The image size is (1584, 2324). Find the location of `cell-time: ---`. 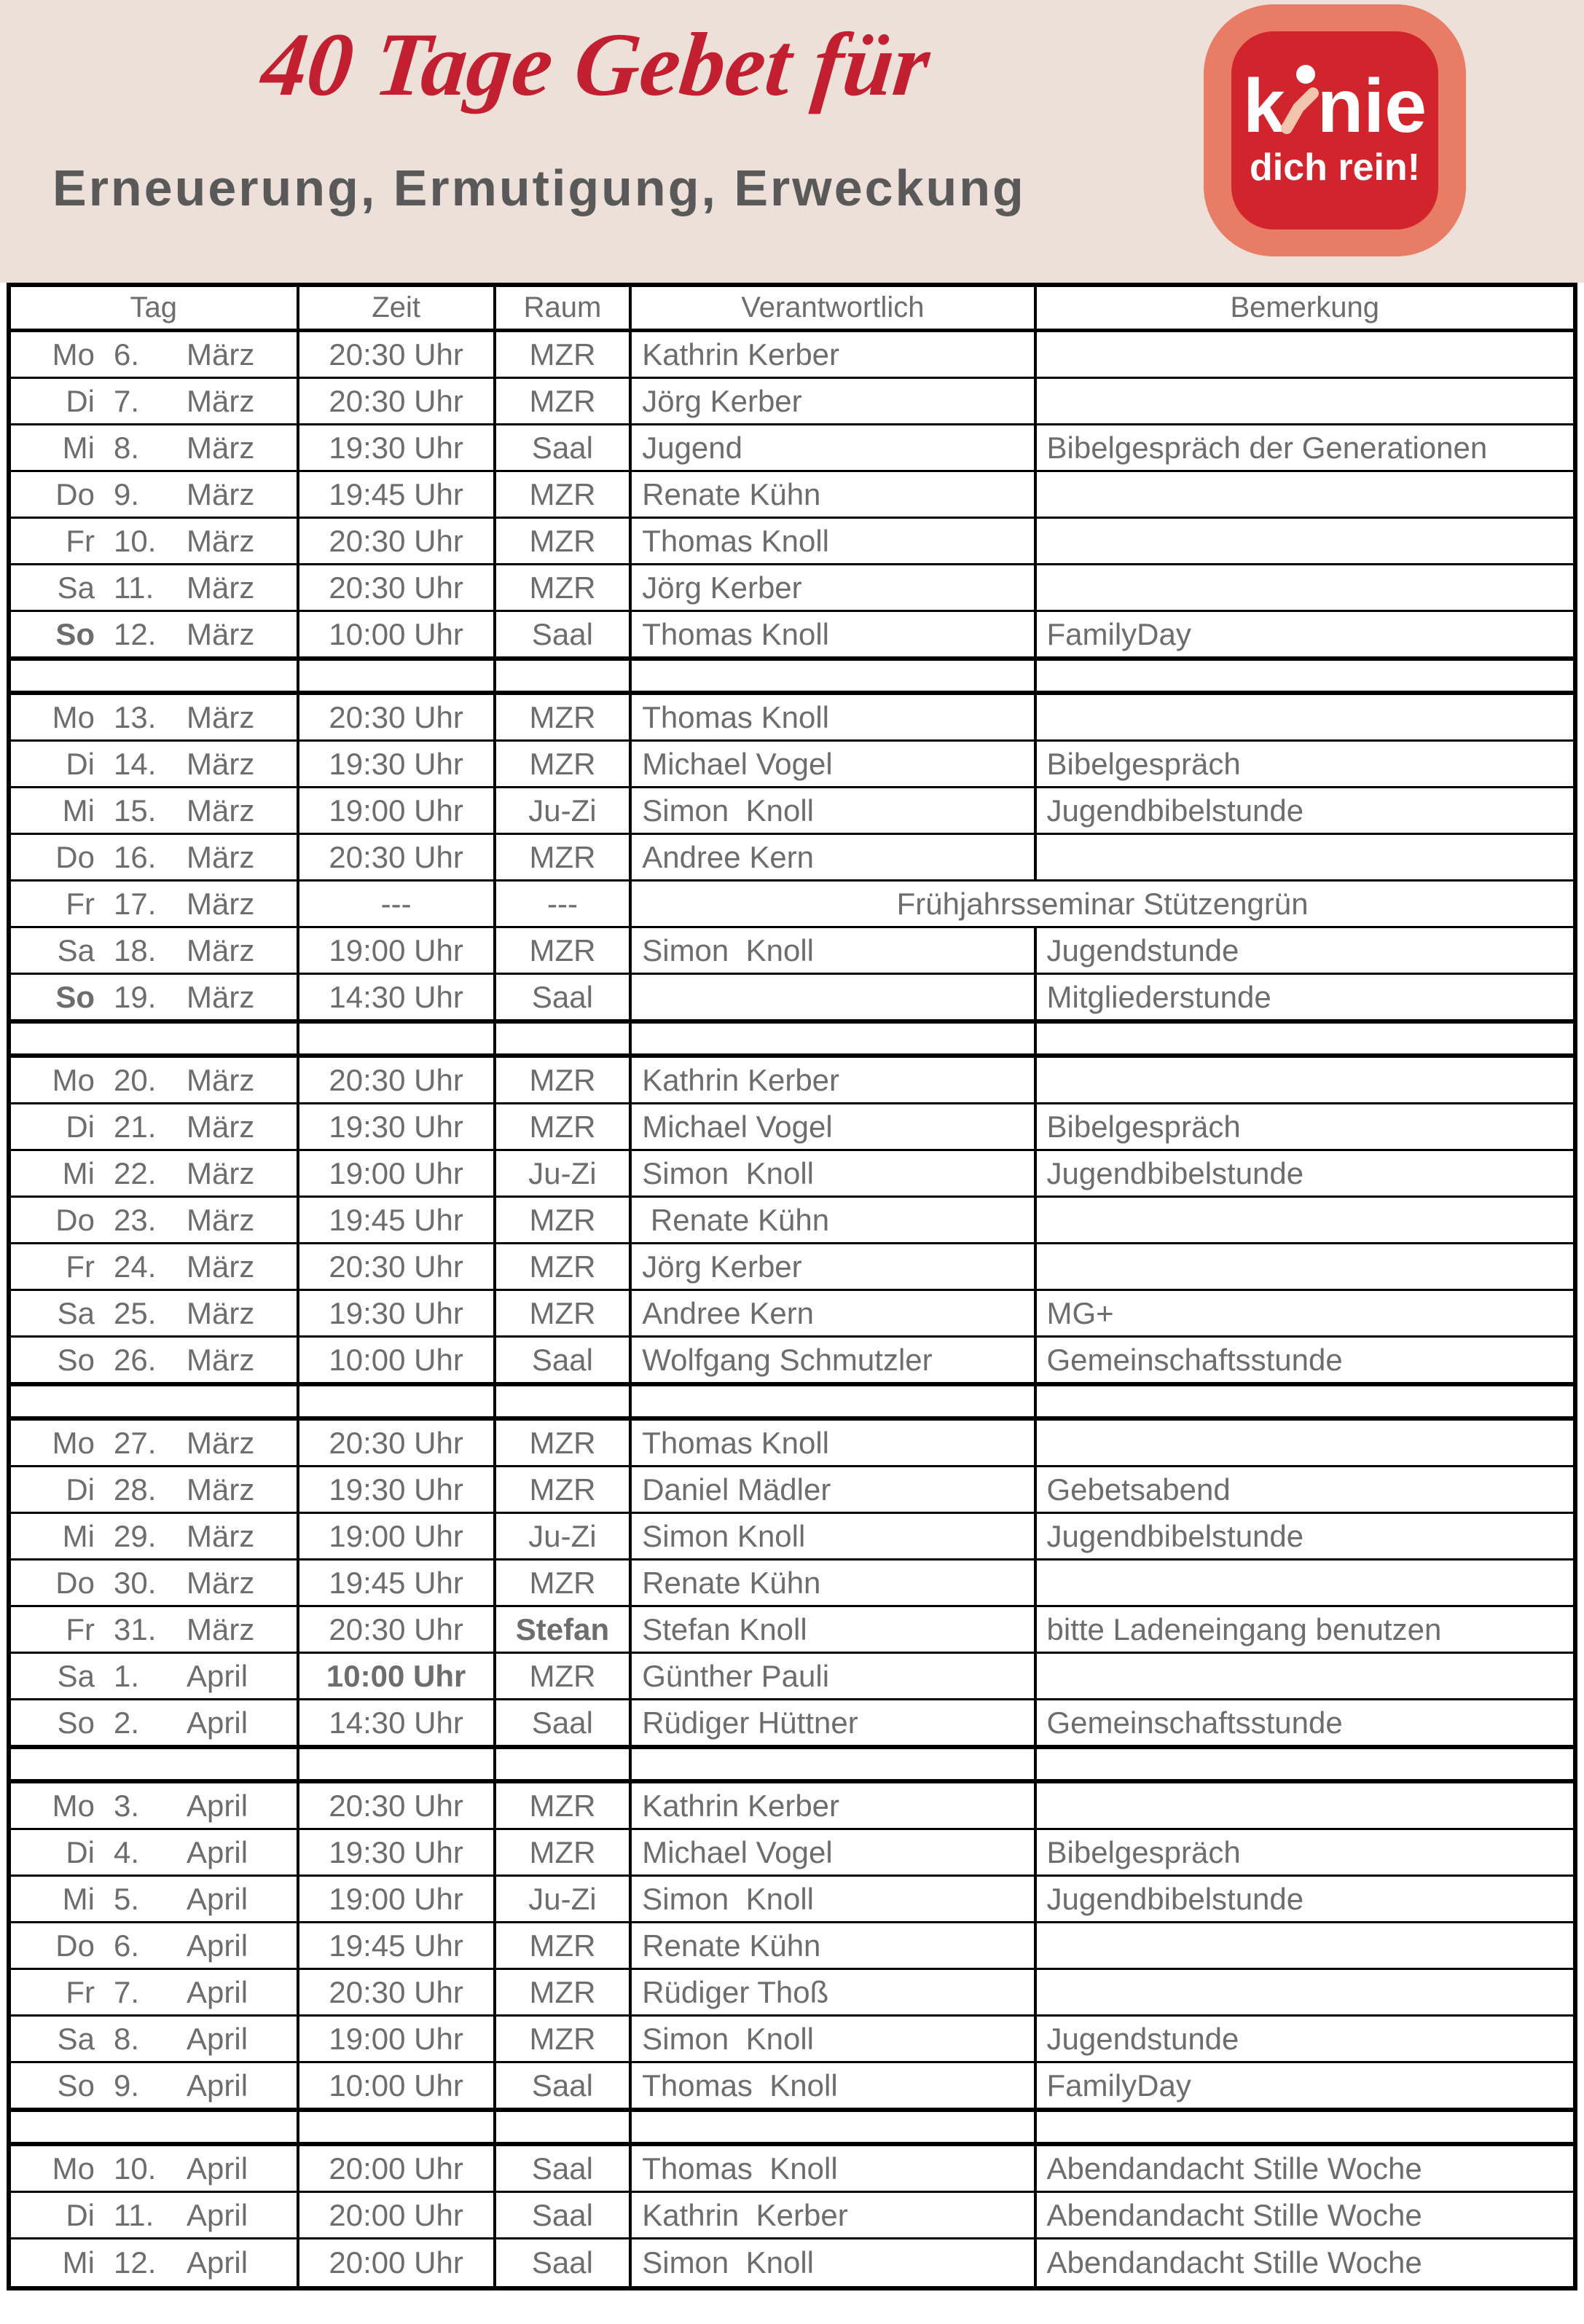

cell-time: --- is located at coordinates (397, 904).